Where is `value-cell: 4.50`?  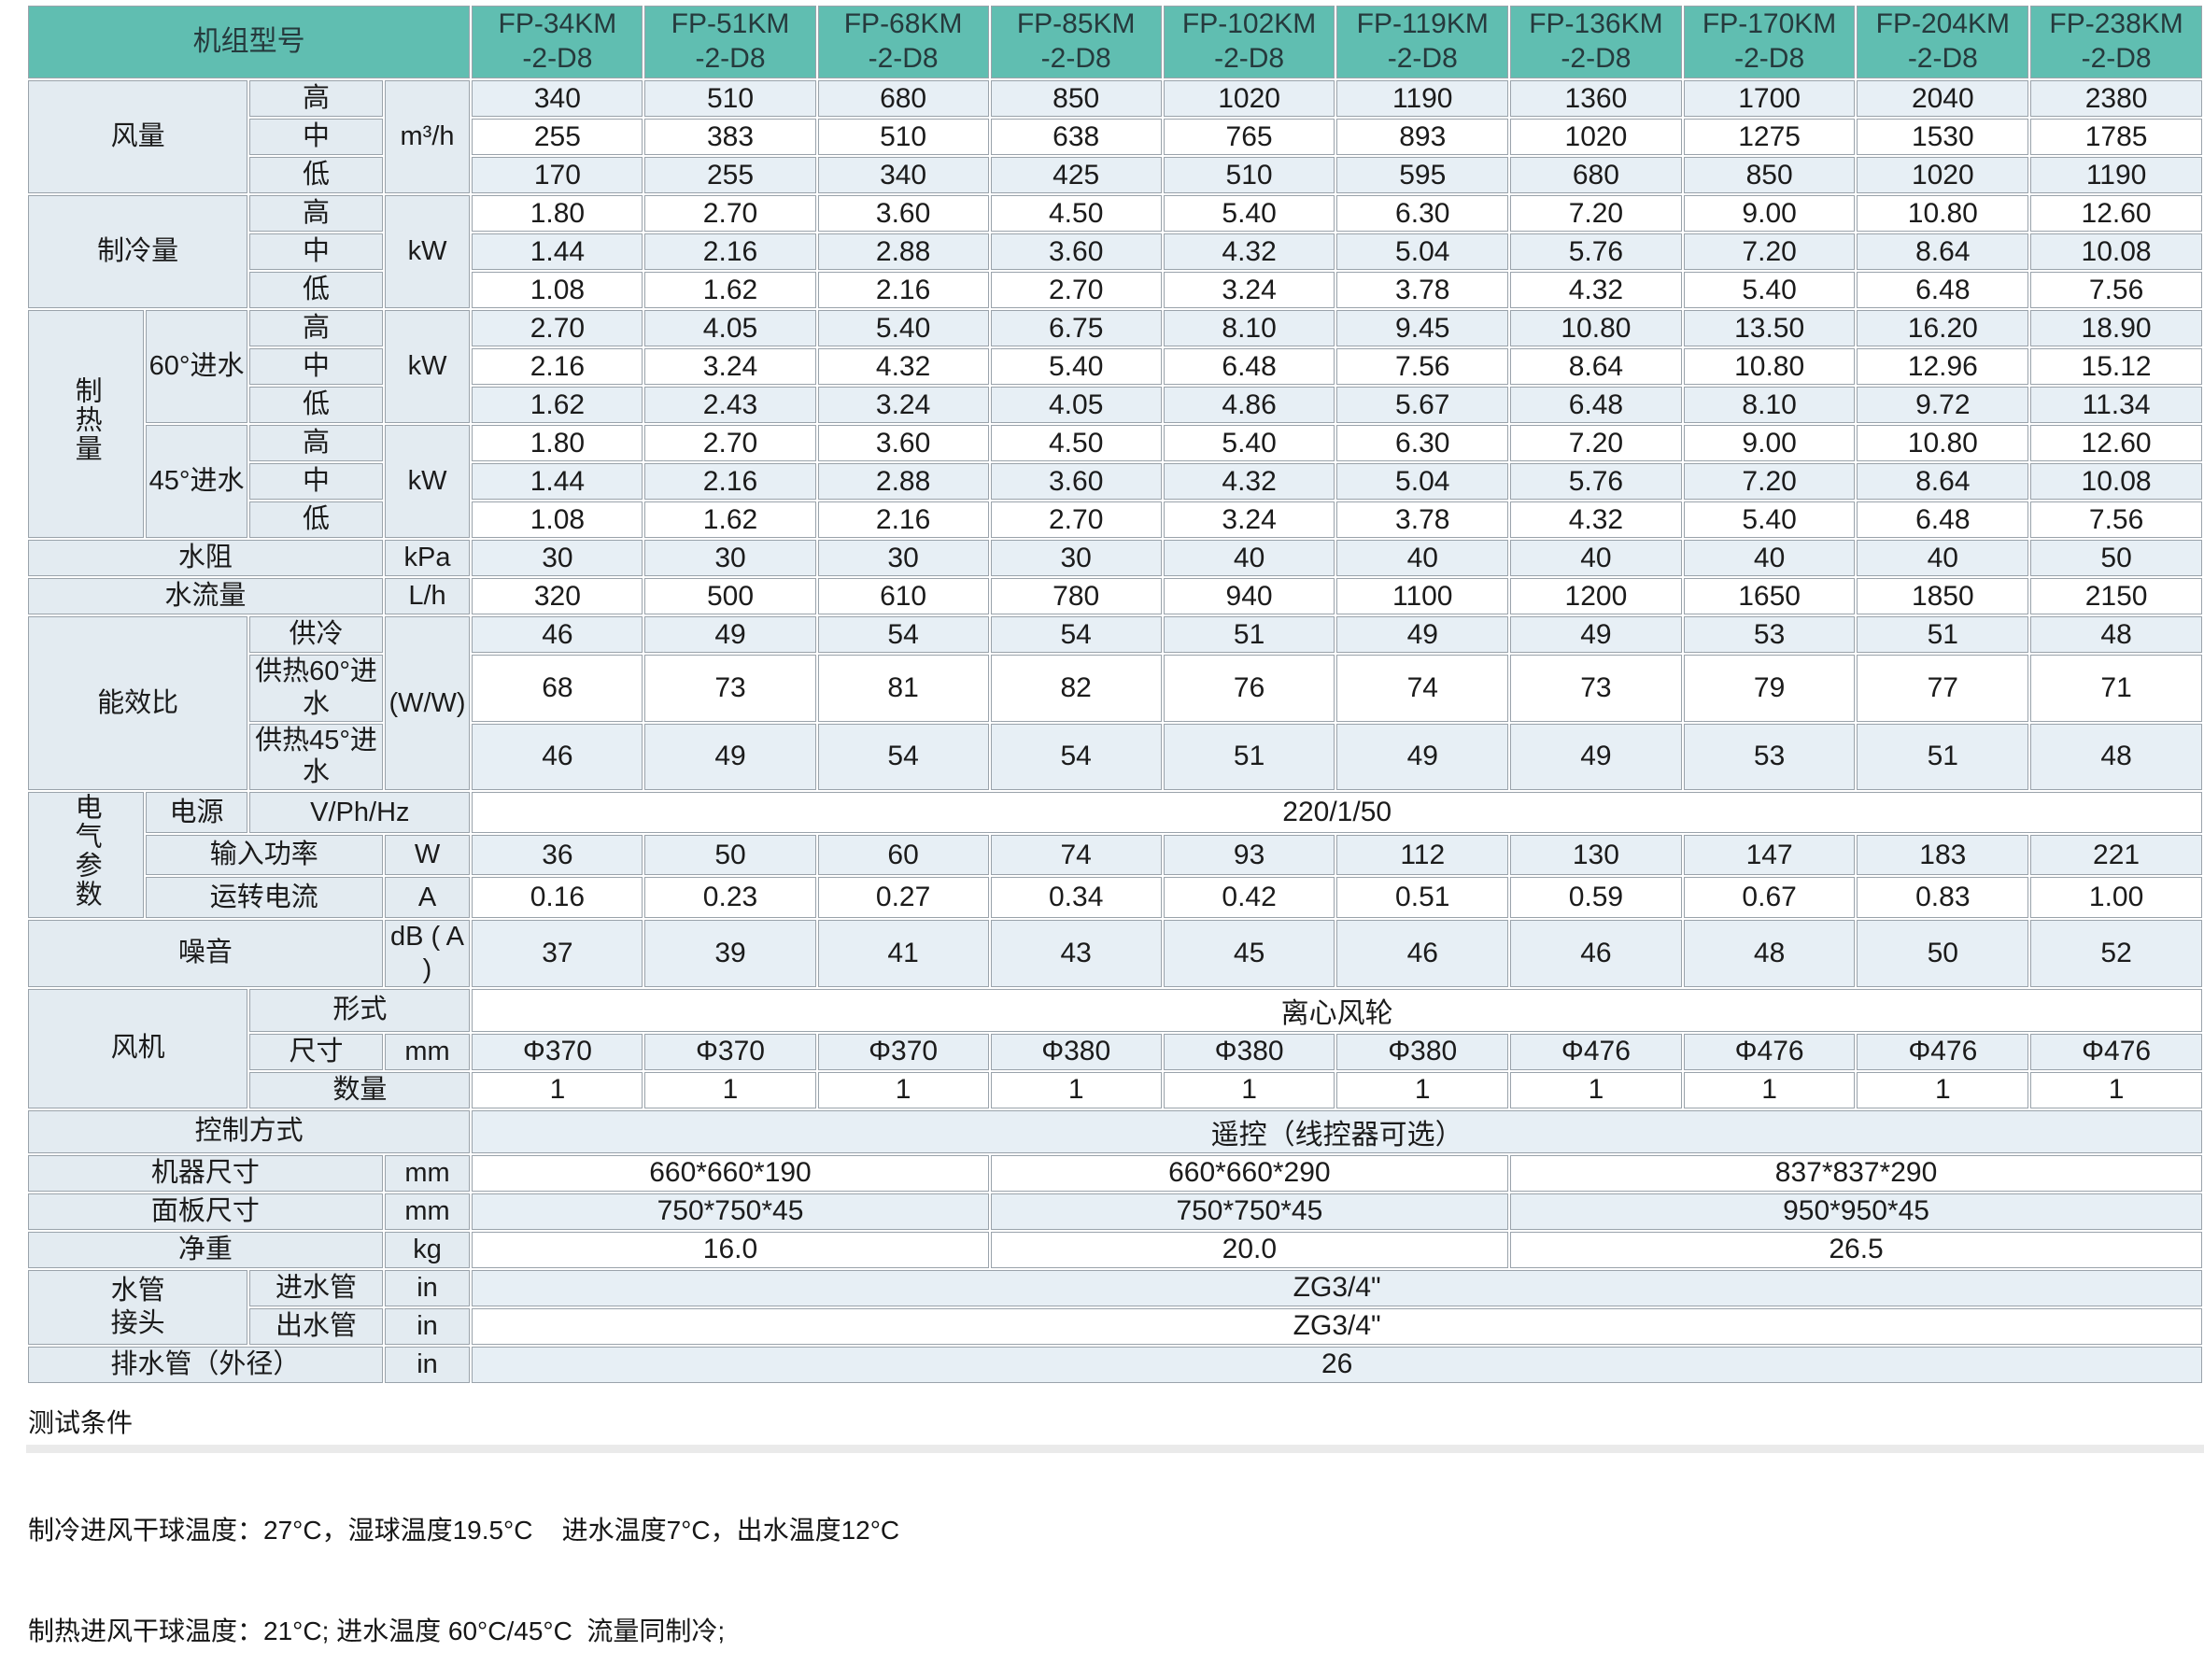 value-cell: 4.50 is located at coordinates (1076, 213).